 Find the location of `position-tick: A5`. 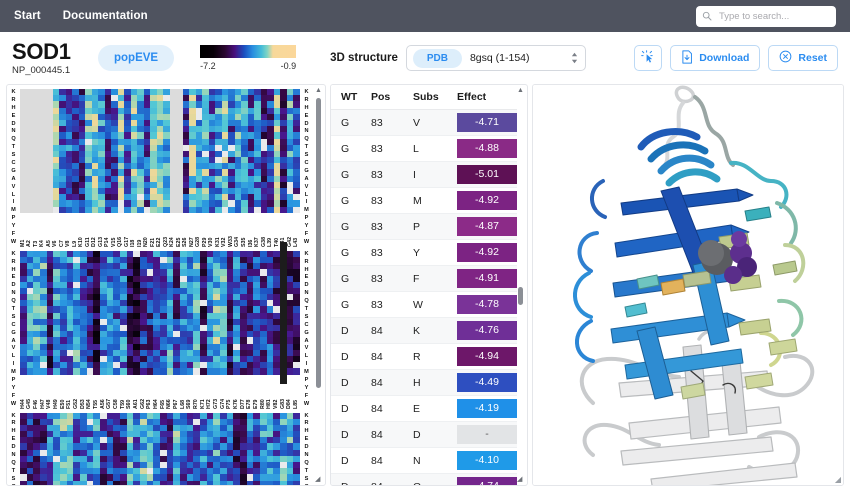

position-tick: A5 is located at coordinates (48, 243).